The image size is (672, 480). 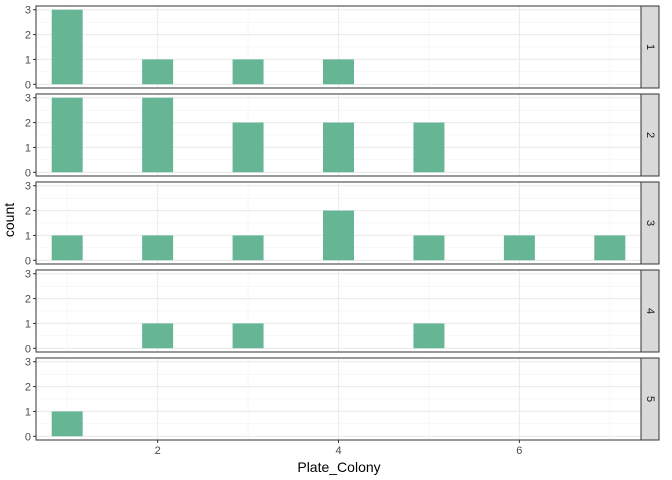 I want to click on facet-strip-label: 5, so click(x=650, y=399).